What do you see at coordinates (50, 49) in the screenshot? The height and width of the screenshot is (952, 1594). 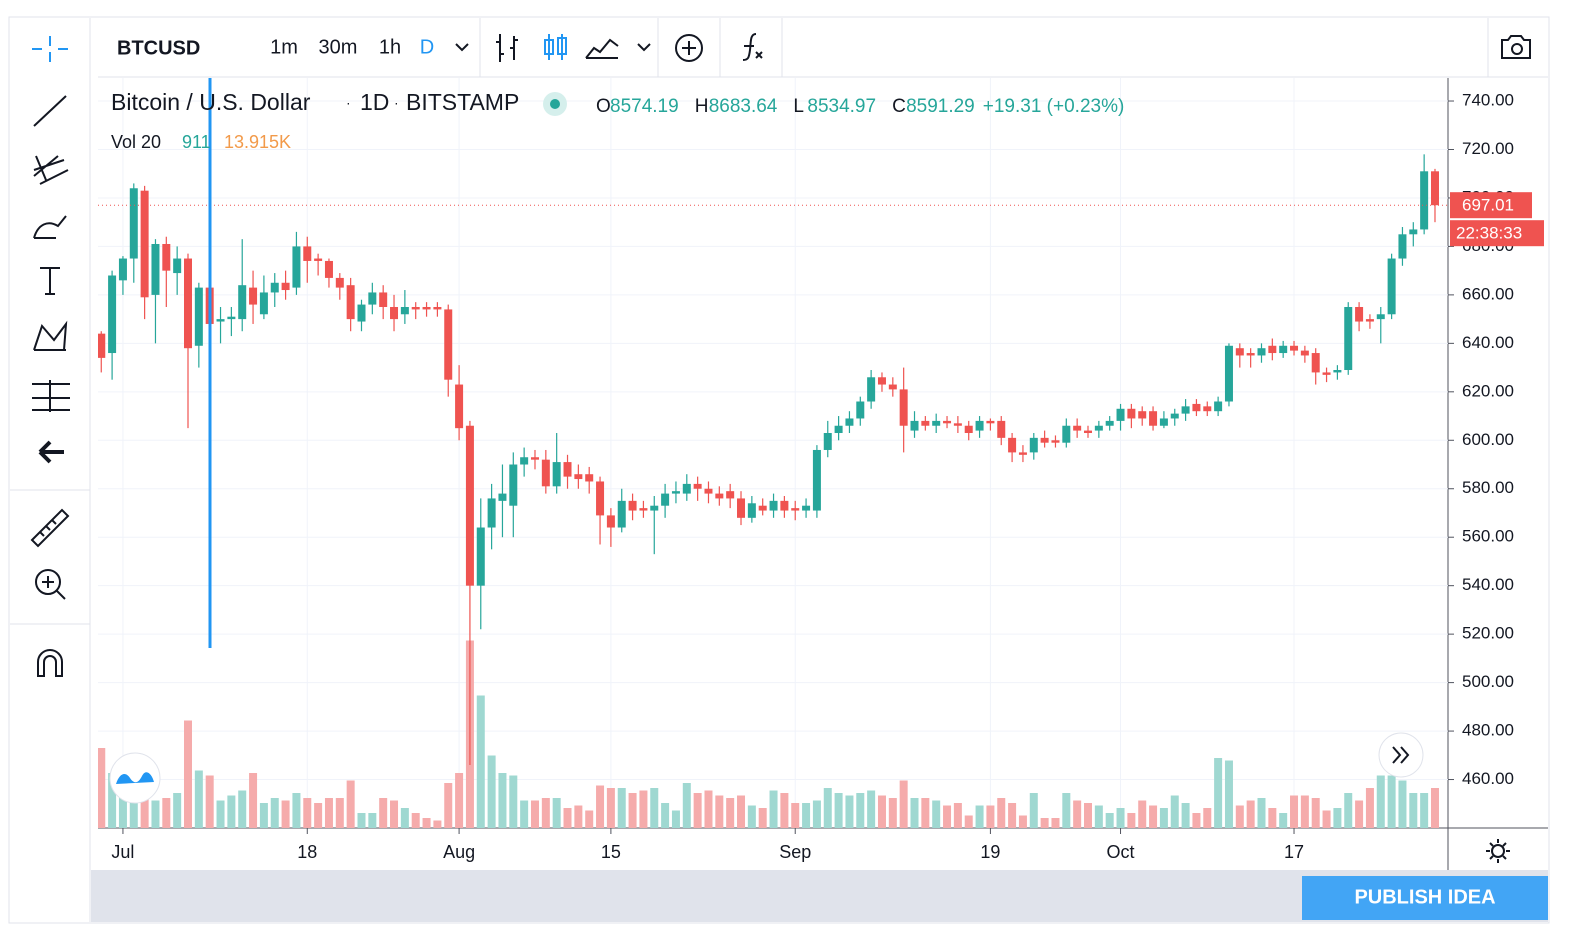 I see `crosshair-tool` at bounding box center [50, 49].